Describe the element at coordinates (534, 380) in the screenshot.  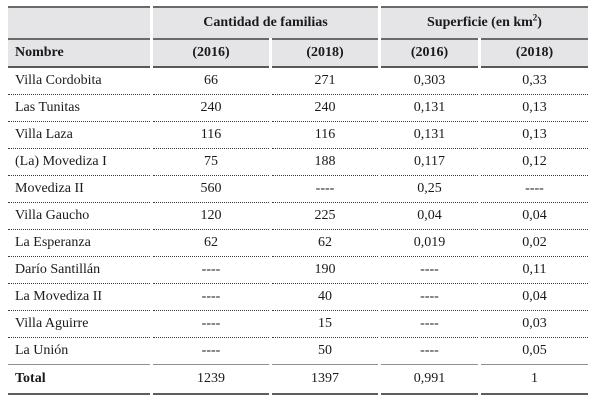
I see `total-surface-2018-cell: 1` at that location.